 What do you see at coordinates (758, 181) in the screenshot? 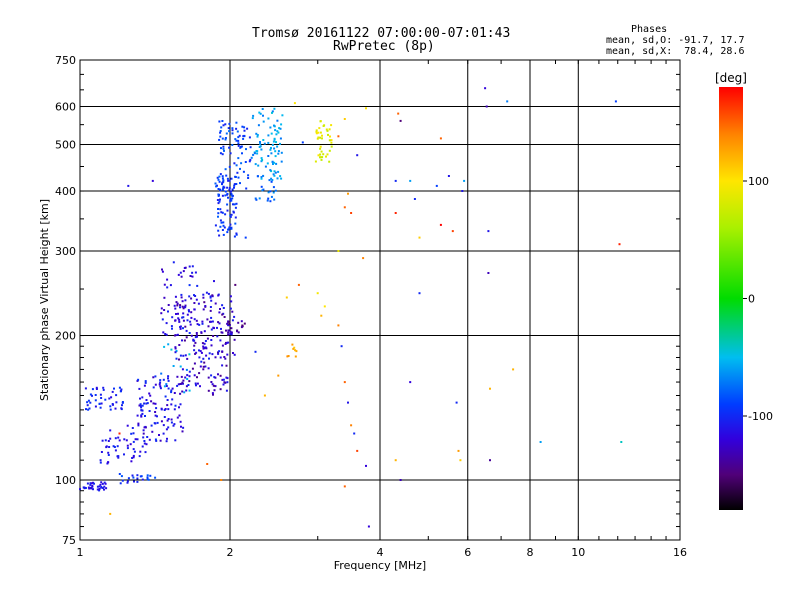
I see `colorbar-tick-label: 100` at bounding box center [758, 181].